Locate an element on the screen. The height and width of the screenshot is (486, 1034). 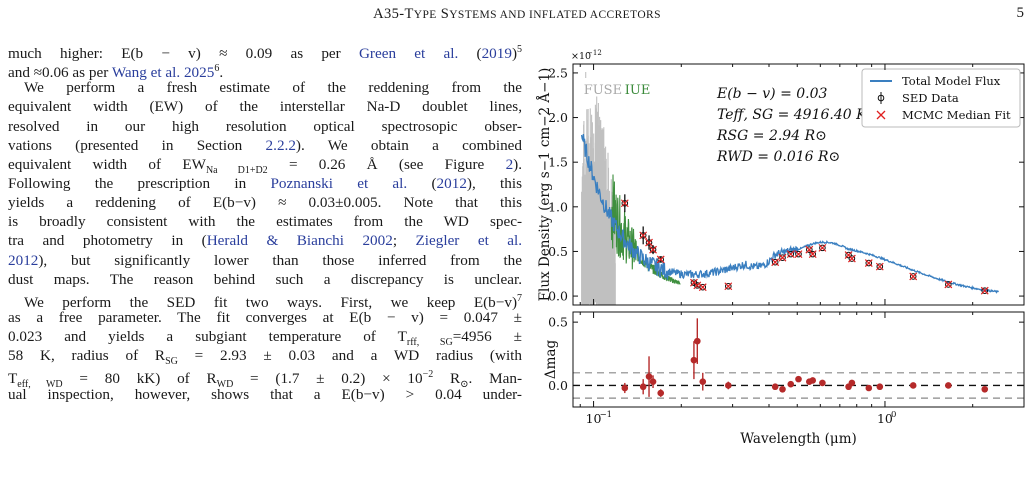
residual-plot-area is located at coordinates (798, 358).